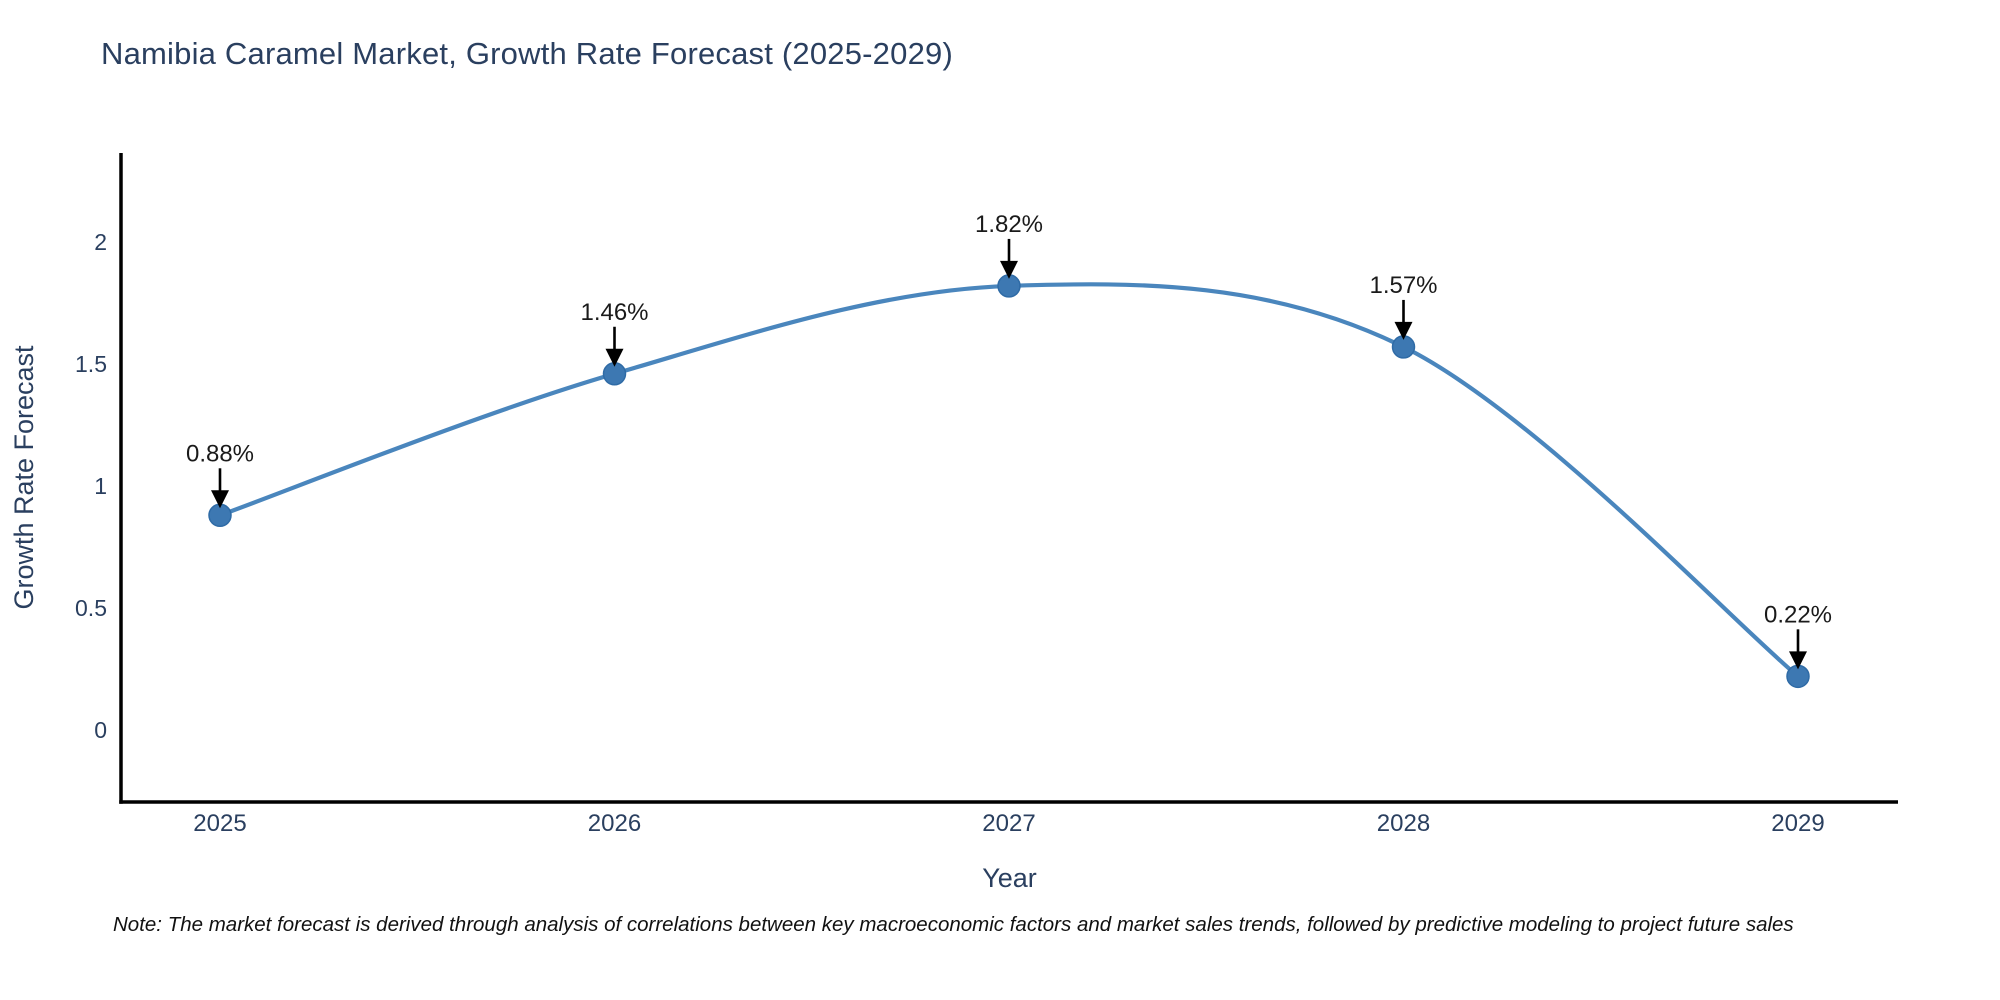 This screenshot has width=2000, height=1000. I want to click on x-axis-title: Year, so click(1009, 878).